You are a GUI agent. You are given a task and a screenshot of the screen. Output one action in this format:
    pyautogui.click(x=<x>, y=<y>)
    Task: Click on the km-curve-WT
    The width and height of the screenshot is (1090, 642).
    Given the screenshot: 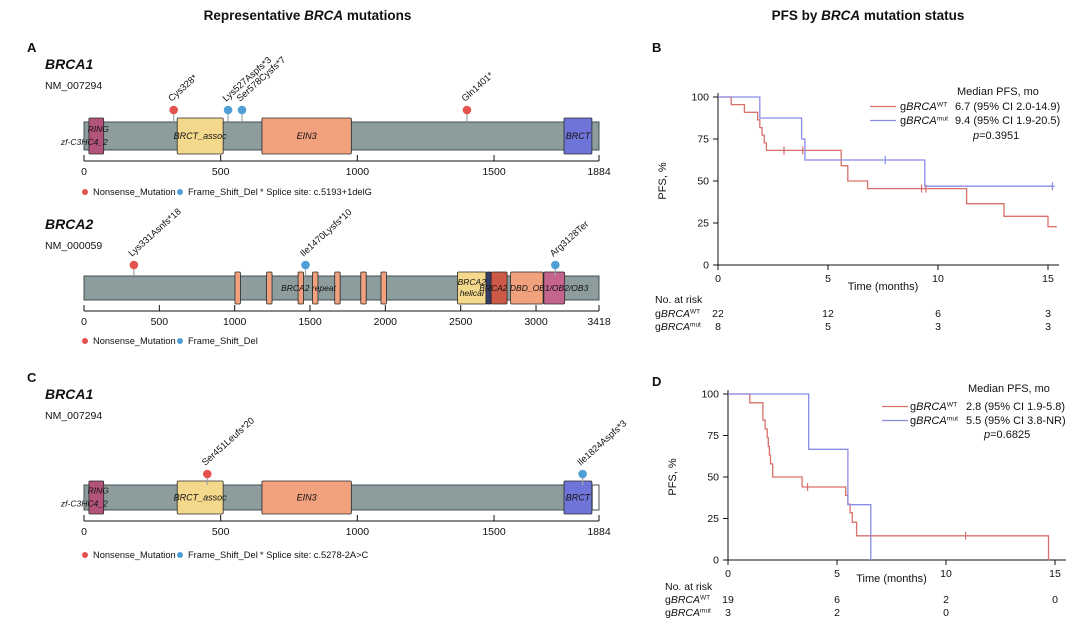 What is the action you would take?
    pyautogui.click(x=889, y=477)
    